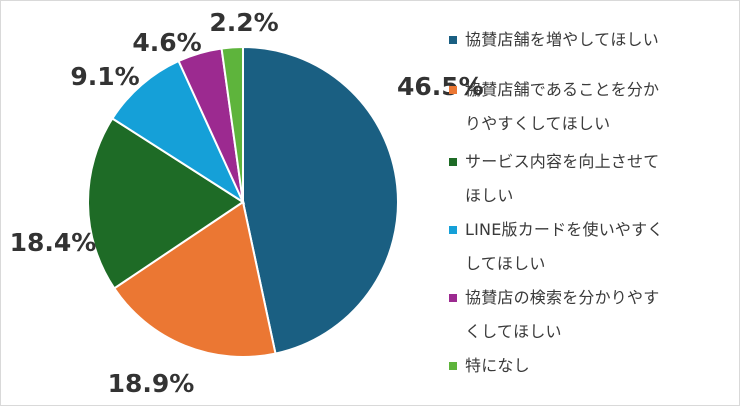 The image size is (740, 406). I want to click on pie-value-label-5: 4.6%, so click(166, 42).